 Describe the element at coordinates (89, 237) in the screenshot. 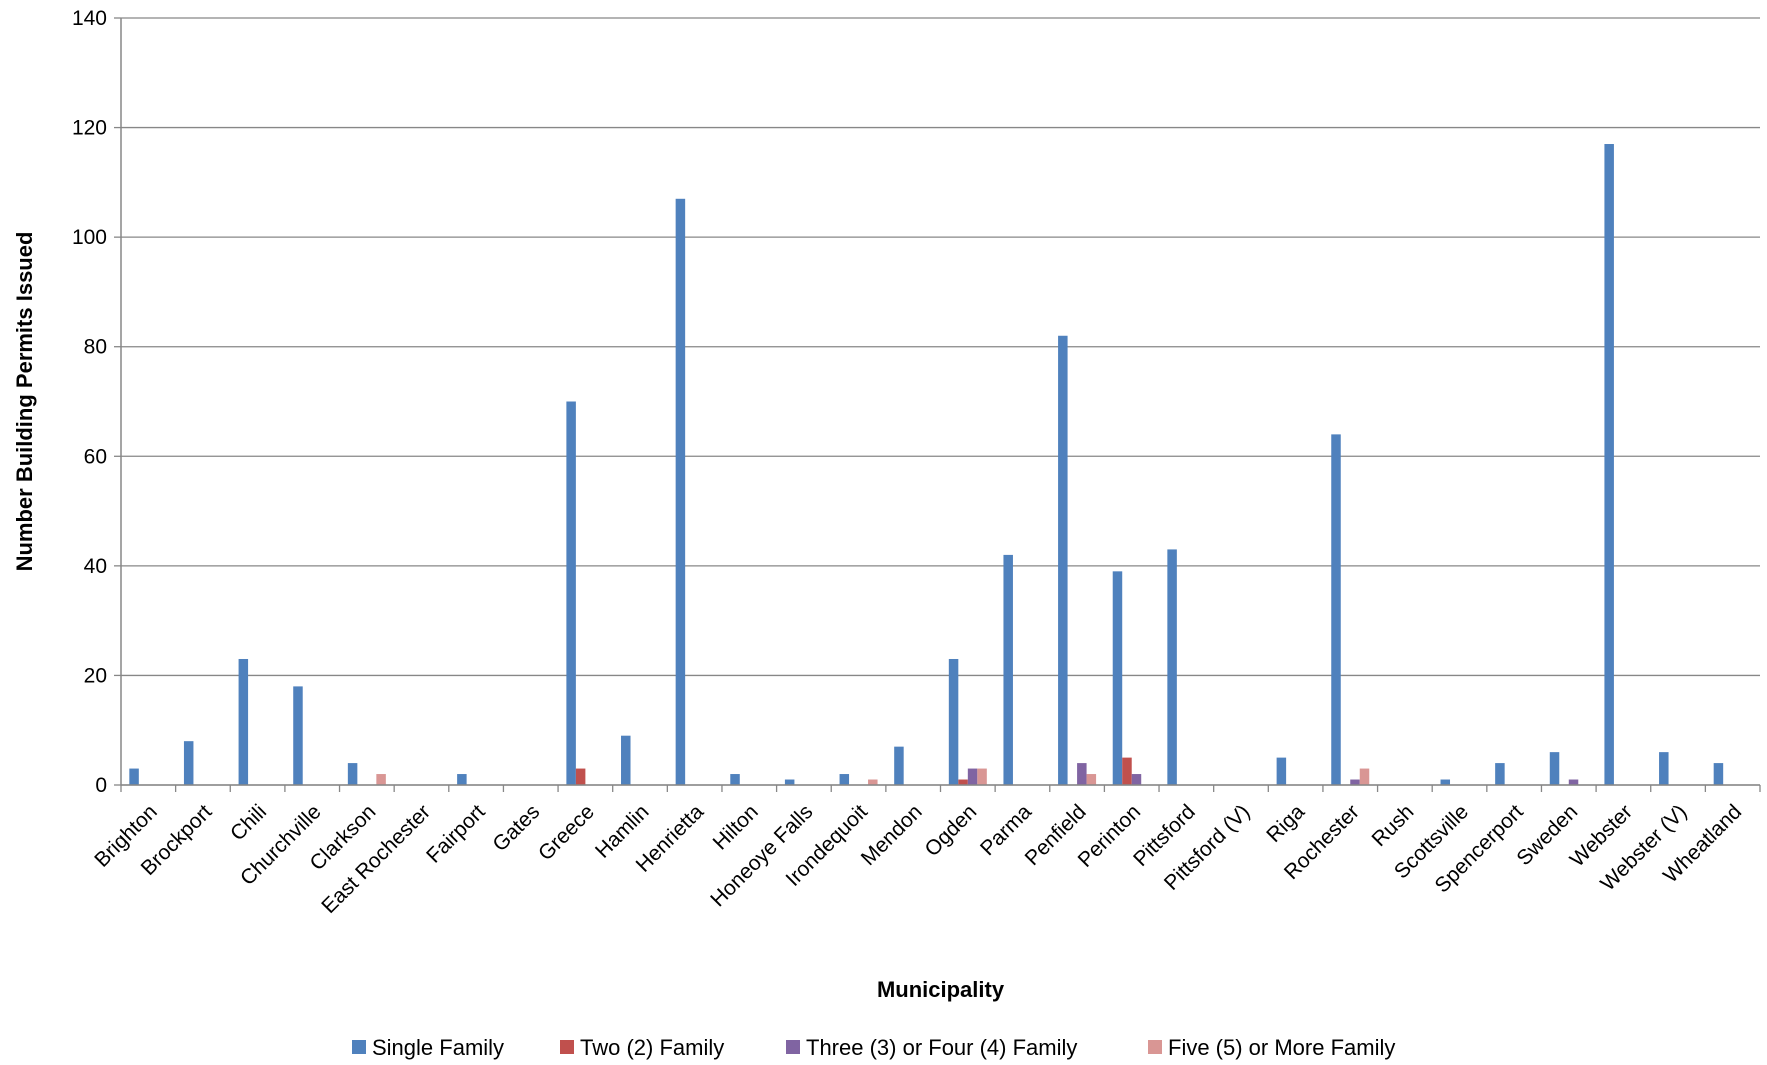

I see `y-tick-label: 100` at that location.